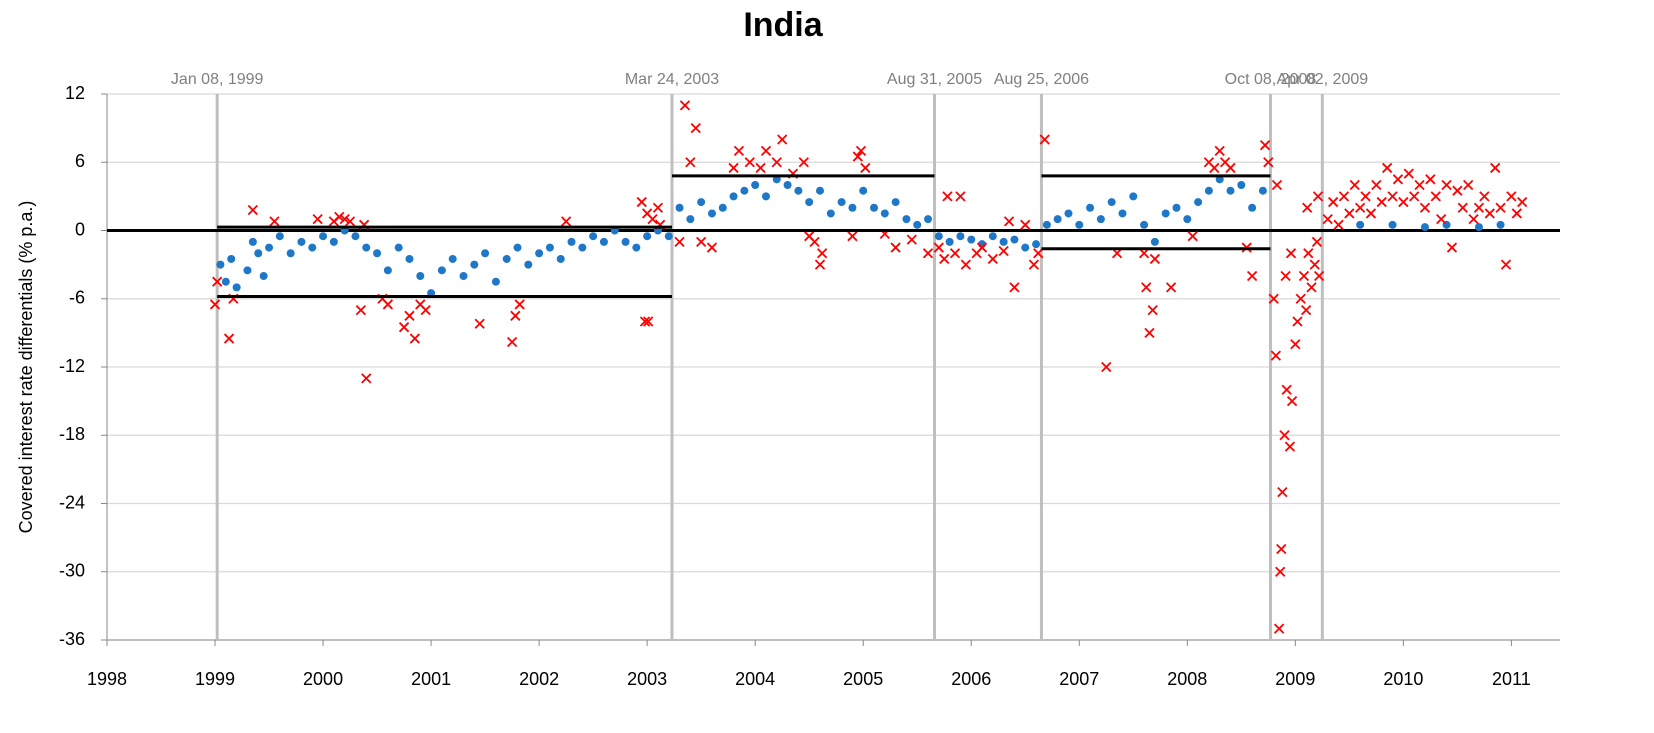  What do you see at coordinates (647, 679) in the screenshot?
I see `x-tick-label: 2003` at bounding box center [647, 679].